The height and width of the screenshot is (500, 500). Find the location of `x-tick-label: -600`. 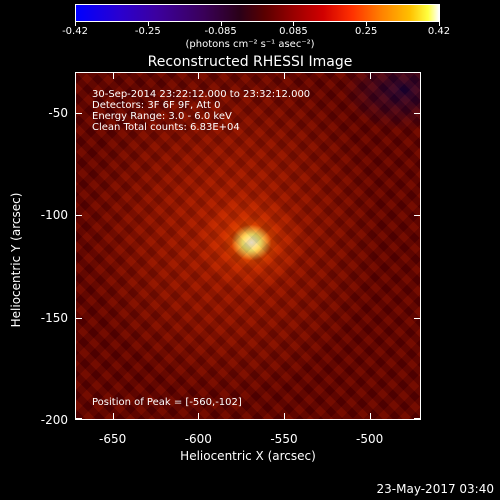

x-tick-label: -600 is located at coordinates (198, 439).